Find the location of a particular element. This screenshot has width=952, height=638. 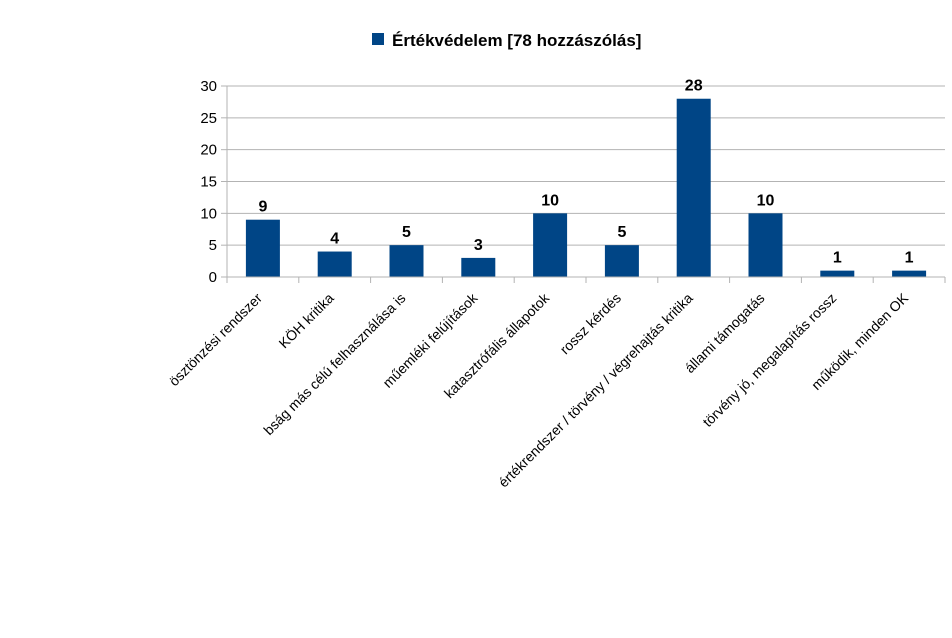

data-label: 9 is located at coordinates (262, 207).